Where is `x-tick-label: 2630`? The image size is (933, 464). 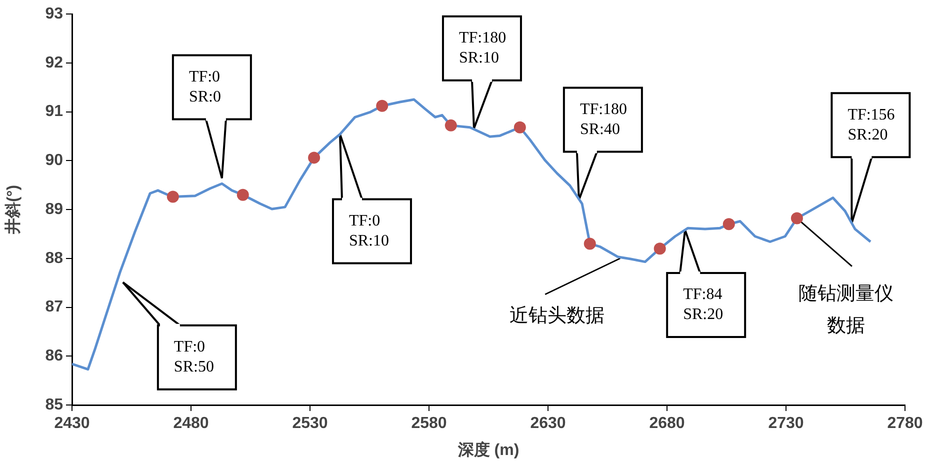
x-tick-label: 2630 is located at coordinates (548, 423).